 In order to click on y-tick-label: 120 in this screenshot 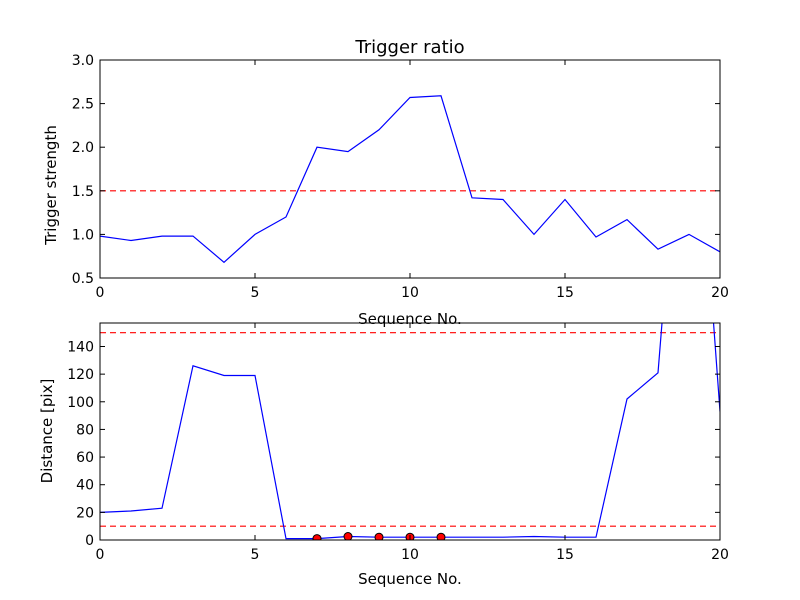, I will do `click(80, 375)`.